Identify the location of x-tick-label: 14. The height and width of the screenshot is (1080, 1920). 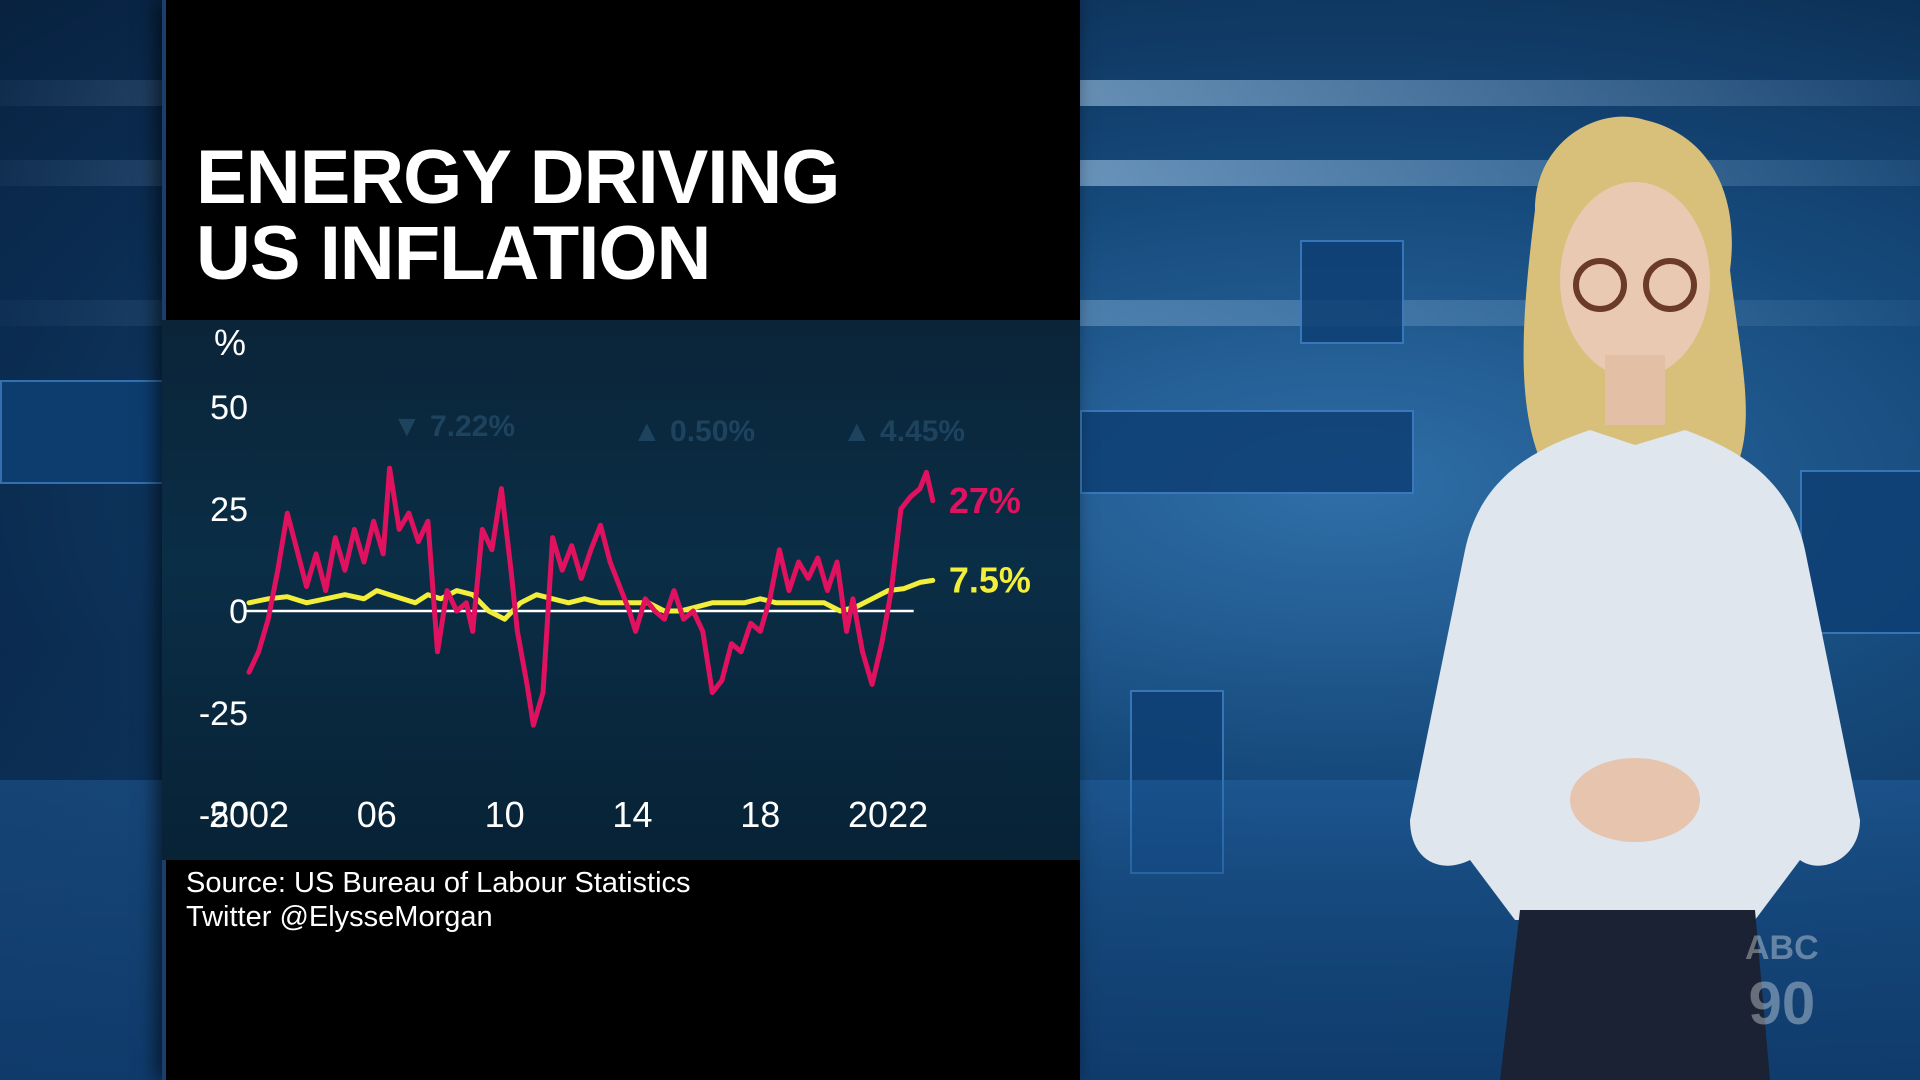
(632, 814).